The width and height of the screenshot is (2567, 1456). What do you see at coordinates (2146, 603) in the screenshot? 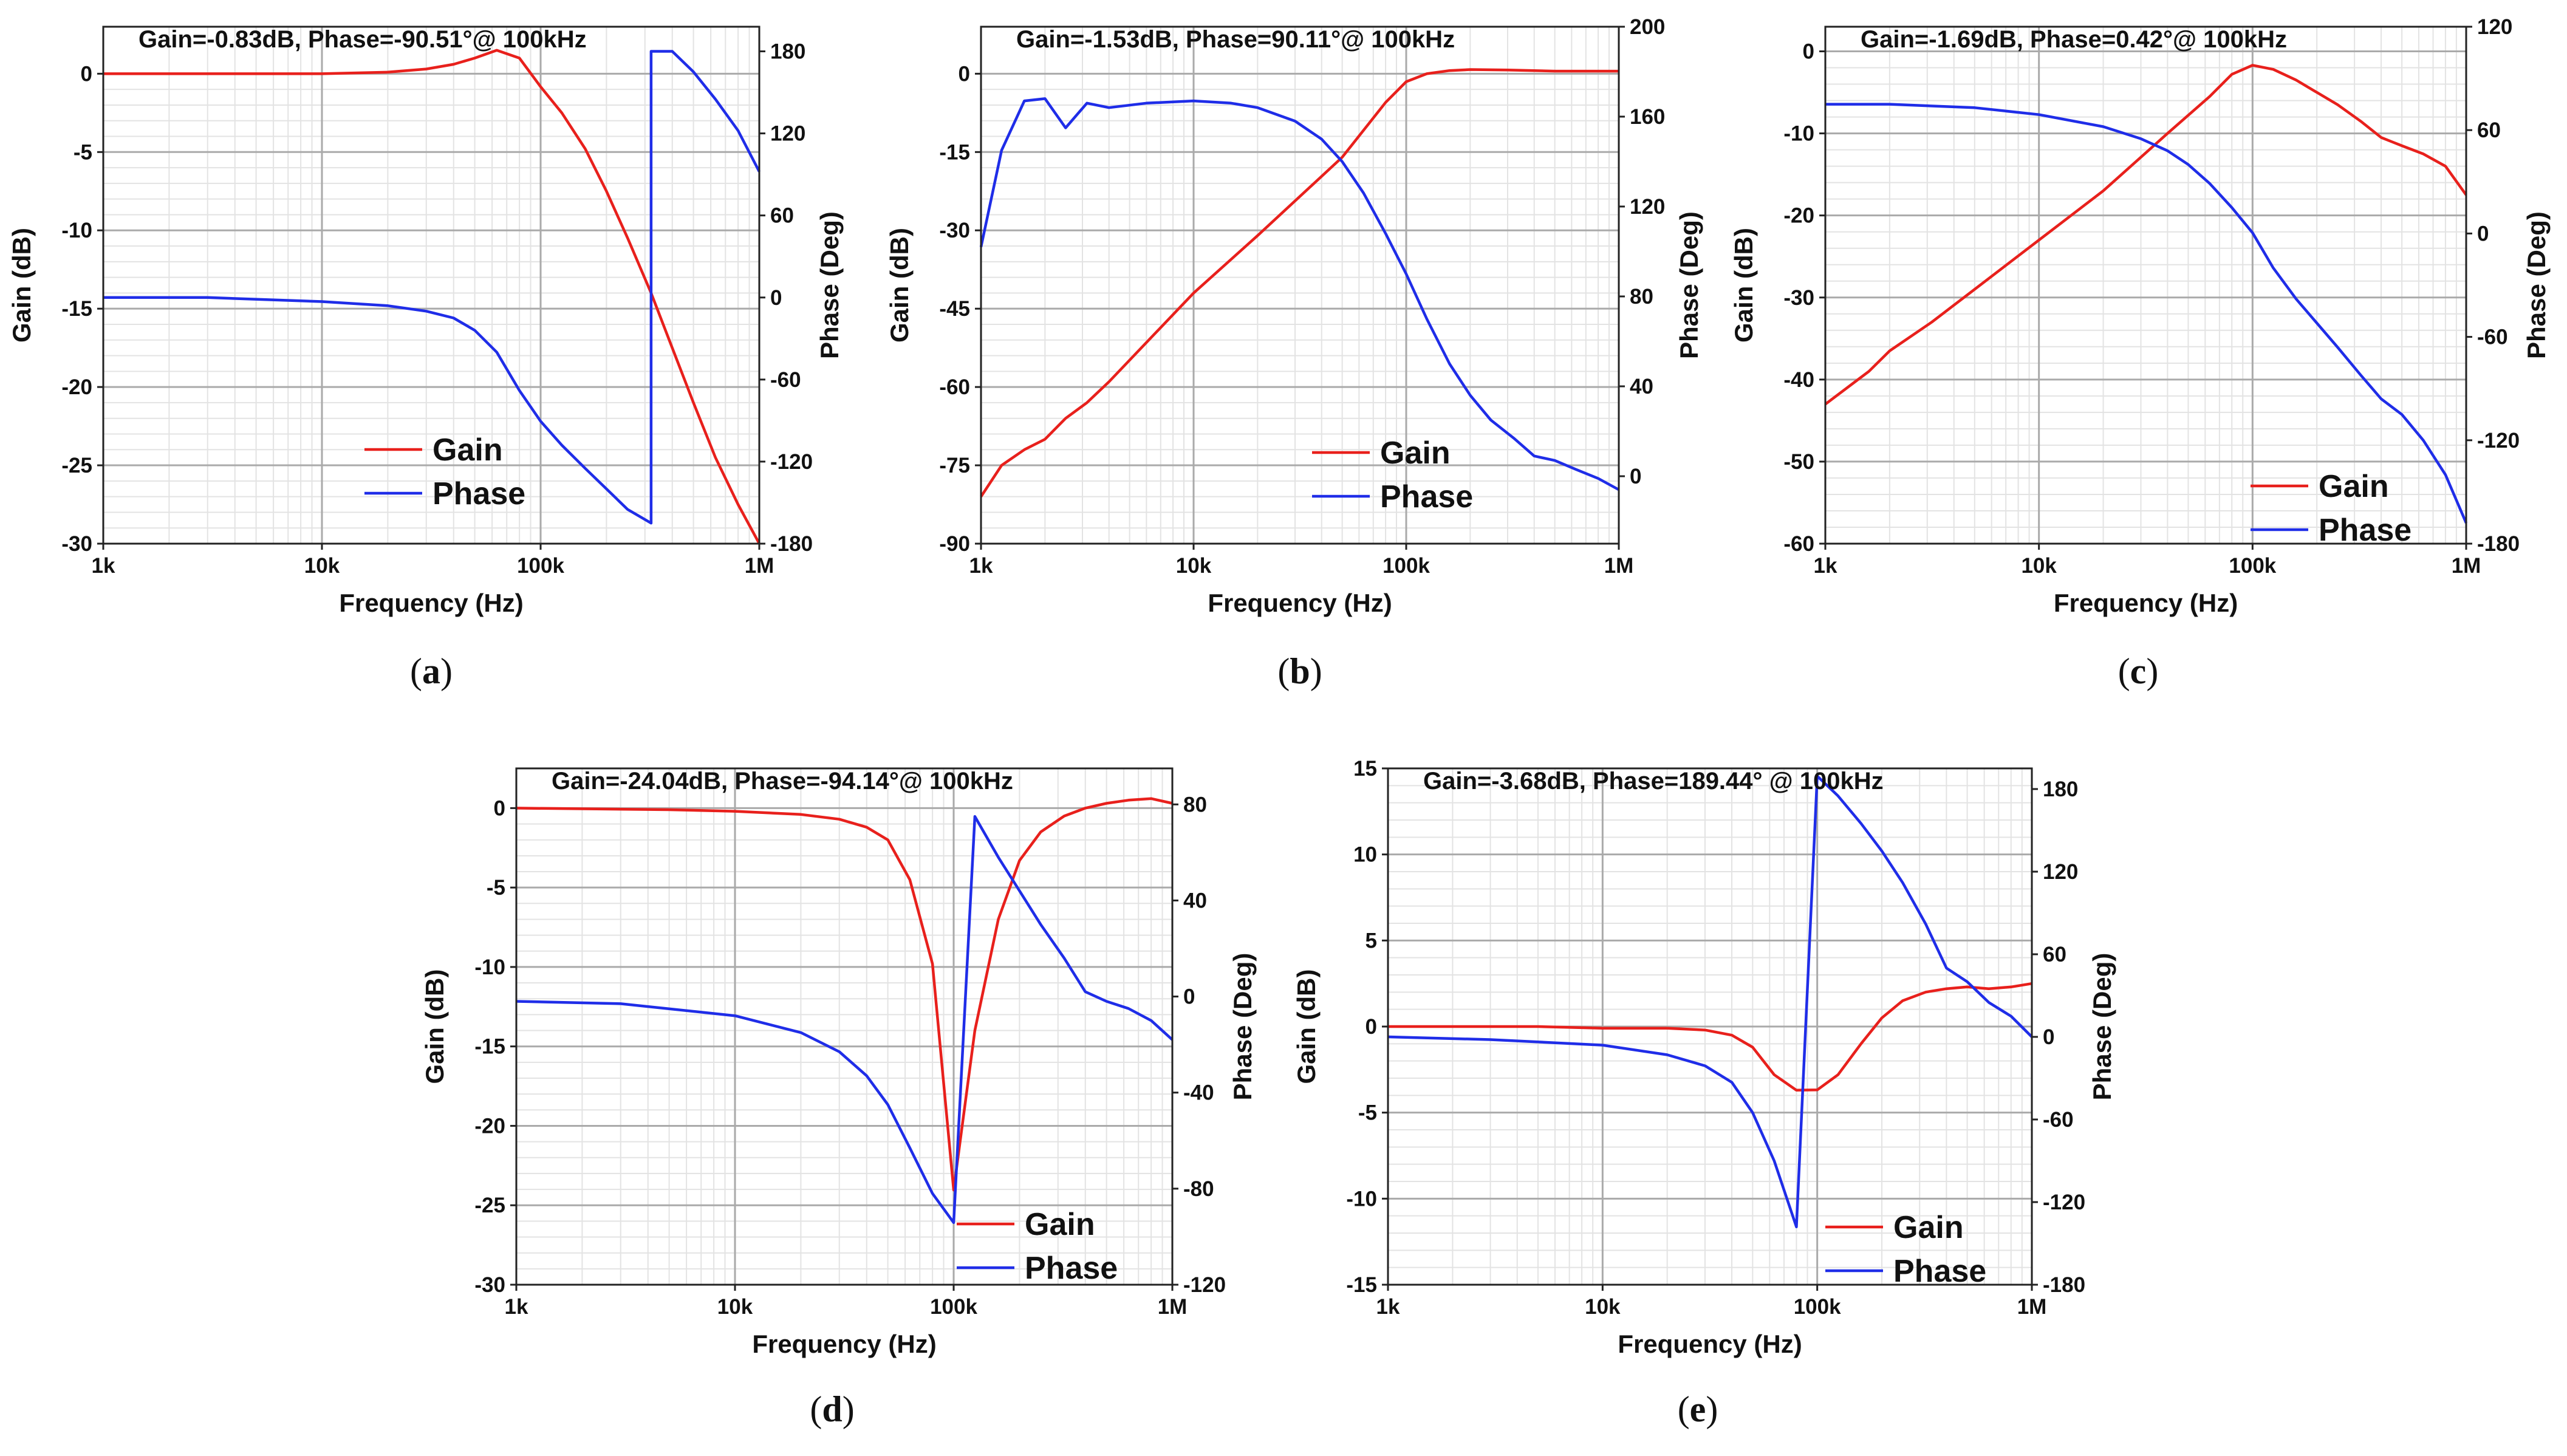
I see `x-axis-label: Frequency (Hz)` at bounding box center [2146, 603].